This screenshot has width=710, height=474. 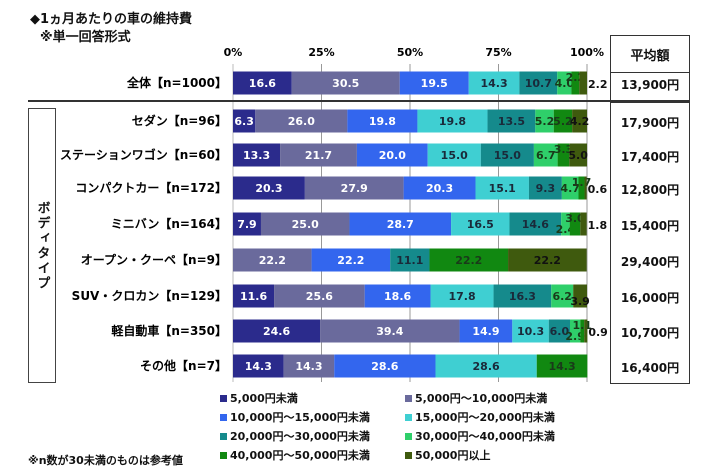 What do you see at coordinates (580, 121) in the screenshot?
I see `bar-value-label: 4.2` at bounding box center [580, 121].